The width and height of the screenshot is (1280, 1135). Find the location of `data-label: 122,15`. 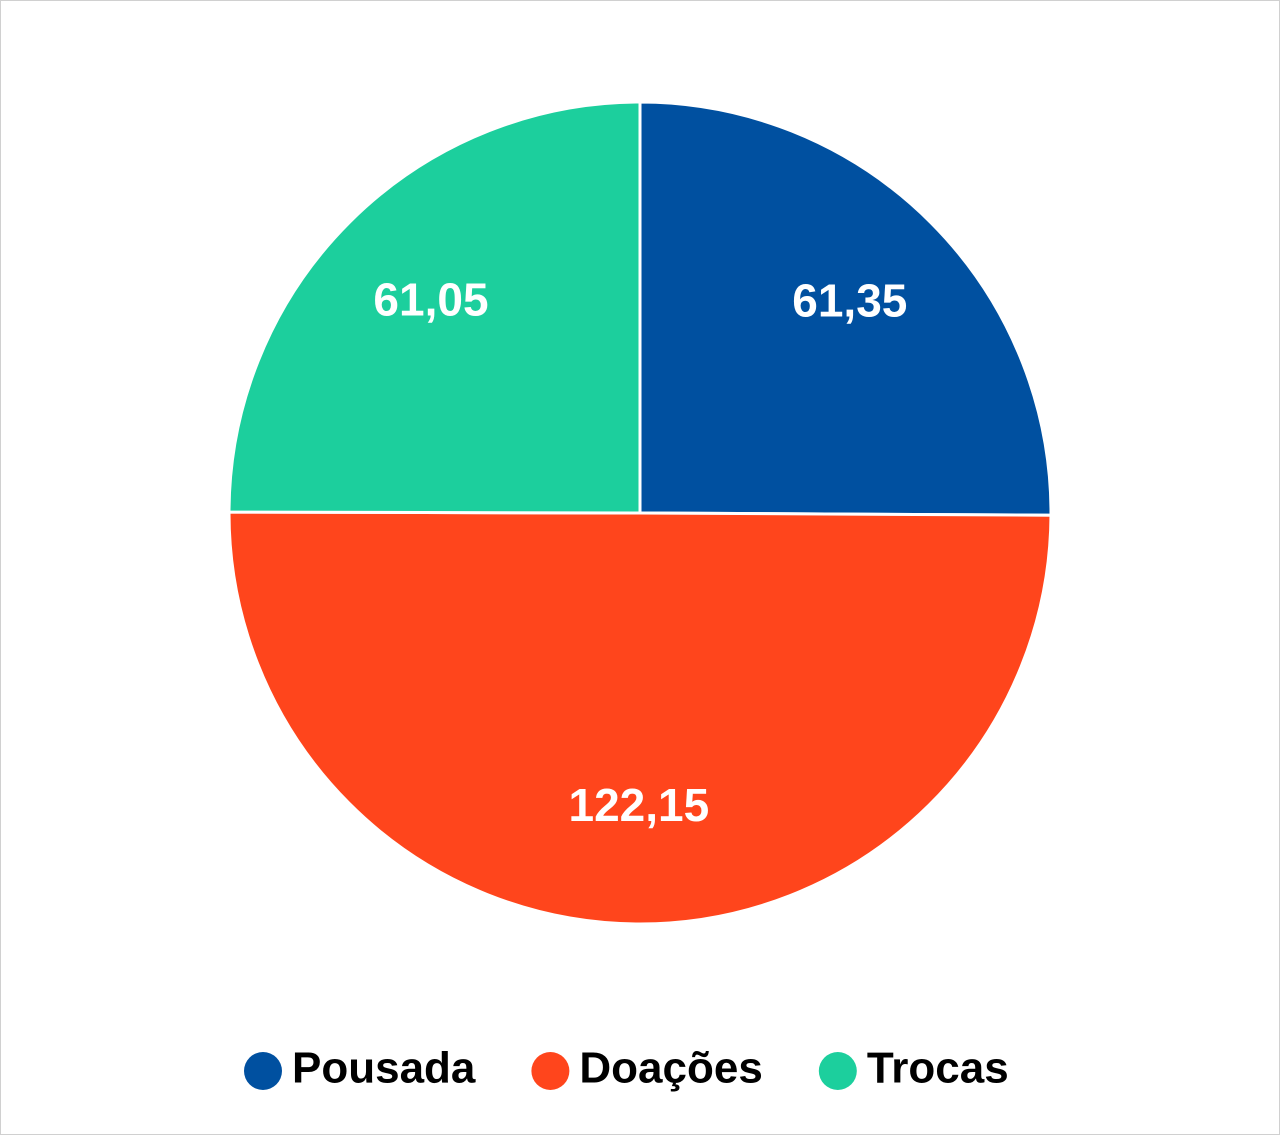

data-label: 122,15 is located at coordinates (639, 805).